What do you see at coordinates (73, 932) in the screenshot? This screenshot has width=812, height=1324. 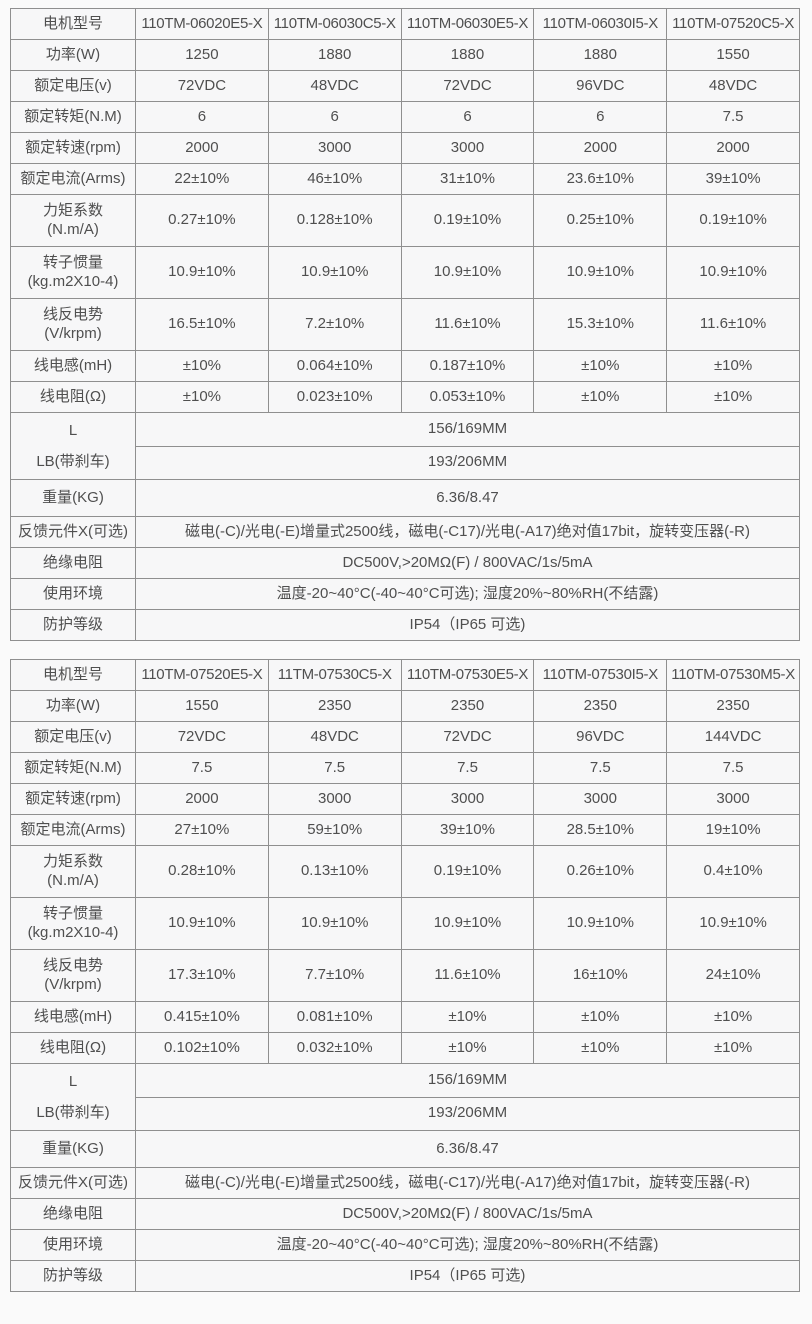 I see `row-label-unit: (kg.m2X10-4)` at bounding box center [73, 932].